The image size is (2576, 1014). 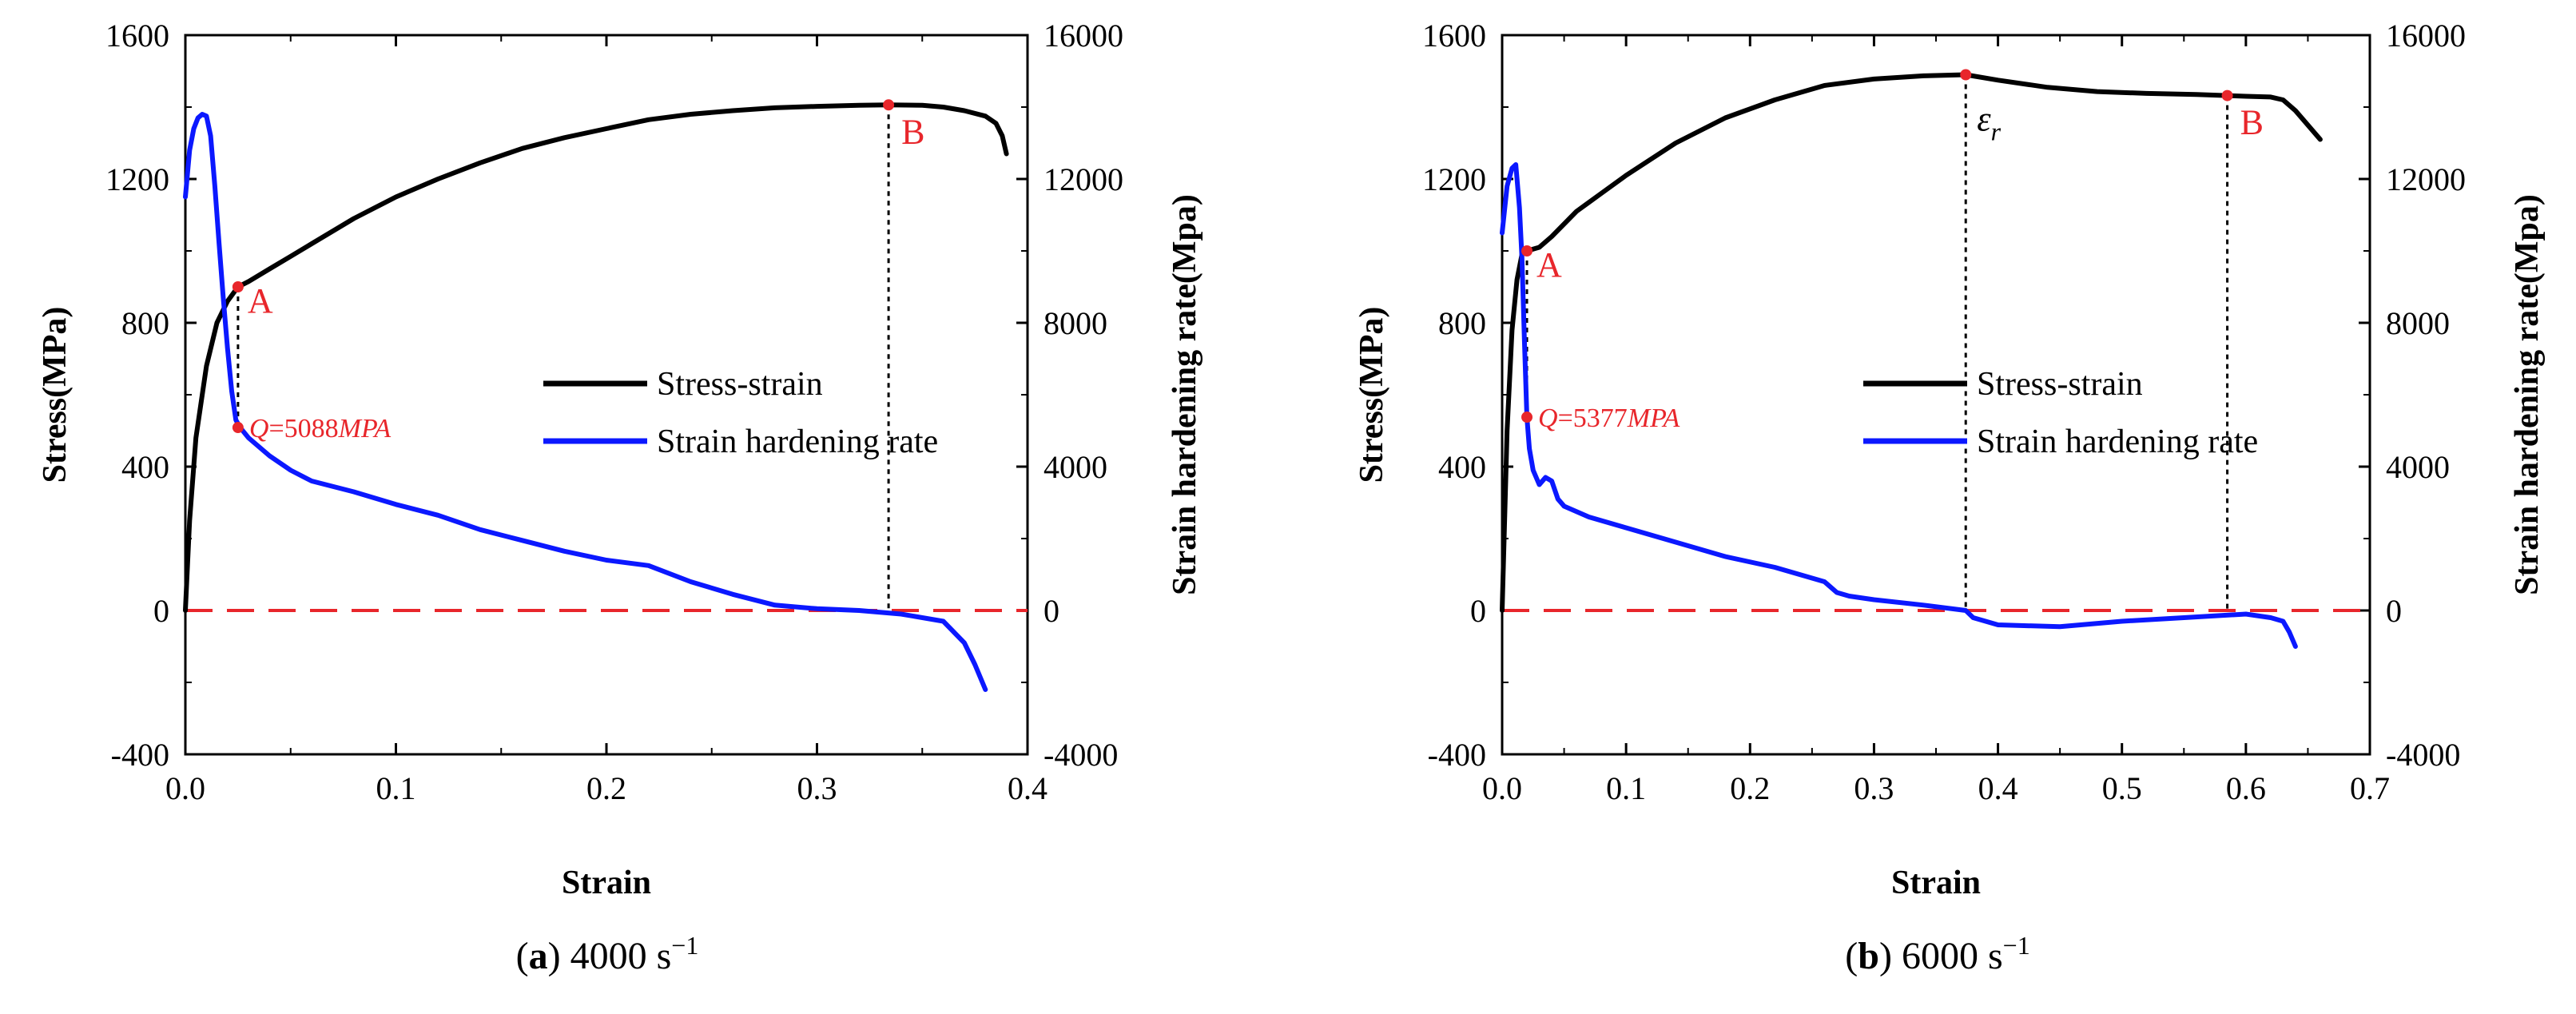 I want to click on epsilon-r-label: εr, so click(x=1989, y=123).